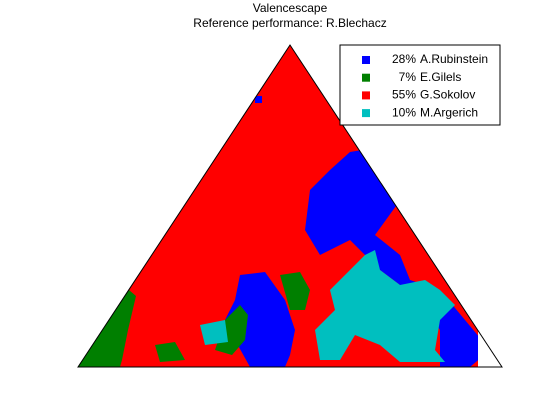 This screenshot has height=420, width=560. Describe the element at coordinates (404, 112) in the screenshot. I see `legend-percent: 10%` at that location.